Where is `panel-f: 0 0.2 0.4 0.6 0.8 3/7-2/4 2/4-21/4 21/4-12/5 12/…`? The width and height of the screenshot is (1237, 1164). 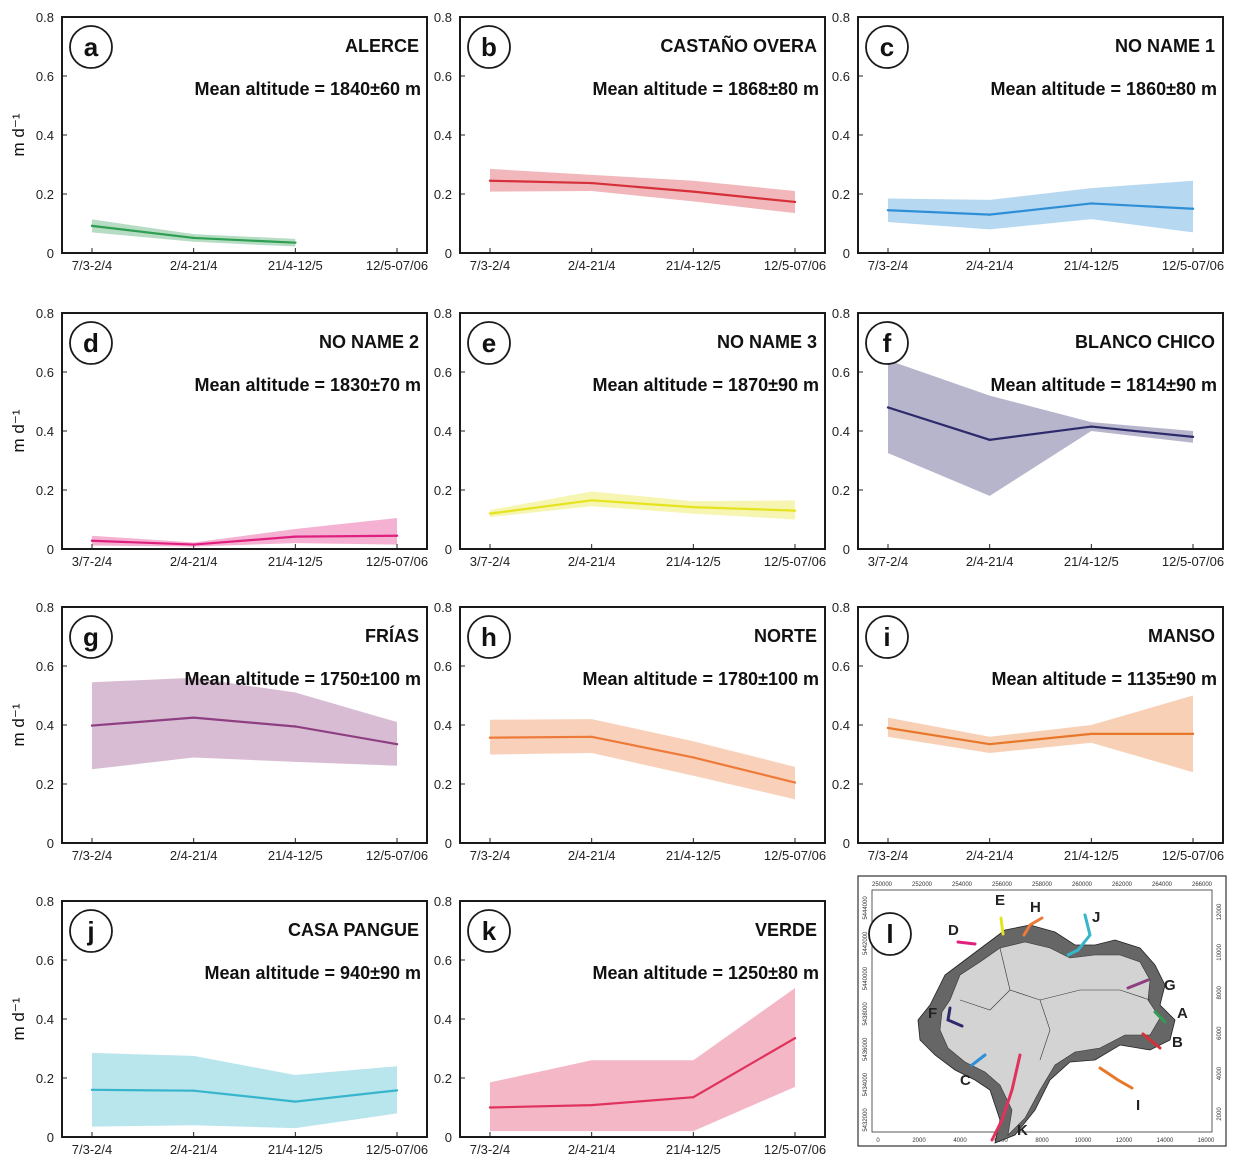
panel-f: 0 0.2 0.4 0.6 0.8 3/7-2/4 2/4-21/4 21/4-12/5 12/… is located at coordinates (1028, 437).